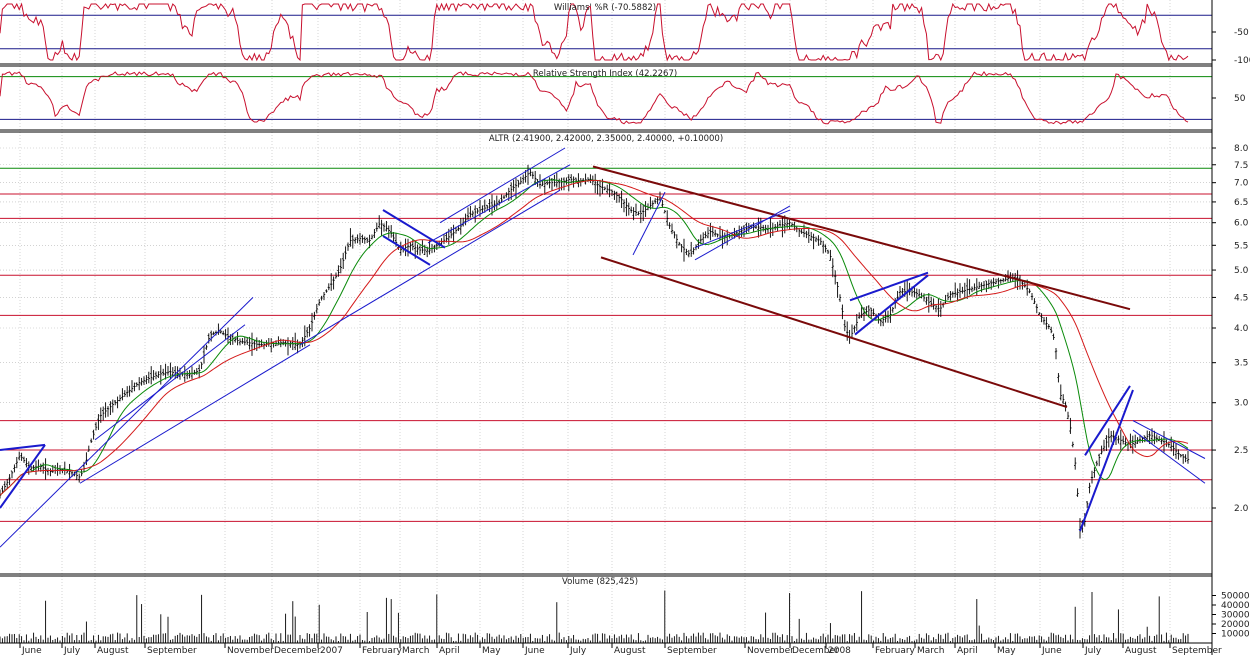  What do you see at coordinates (594, 616) in the screenshot?
I see `volume-panel` at bounding box center [594, 616].